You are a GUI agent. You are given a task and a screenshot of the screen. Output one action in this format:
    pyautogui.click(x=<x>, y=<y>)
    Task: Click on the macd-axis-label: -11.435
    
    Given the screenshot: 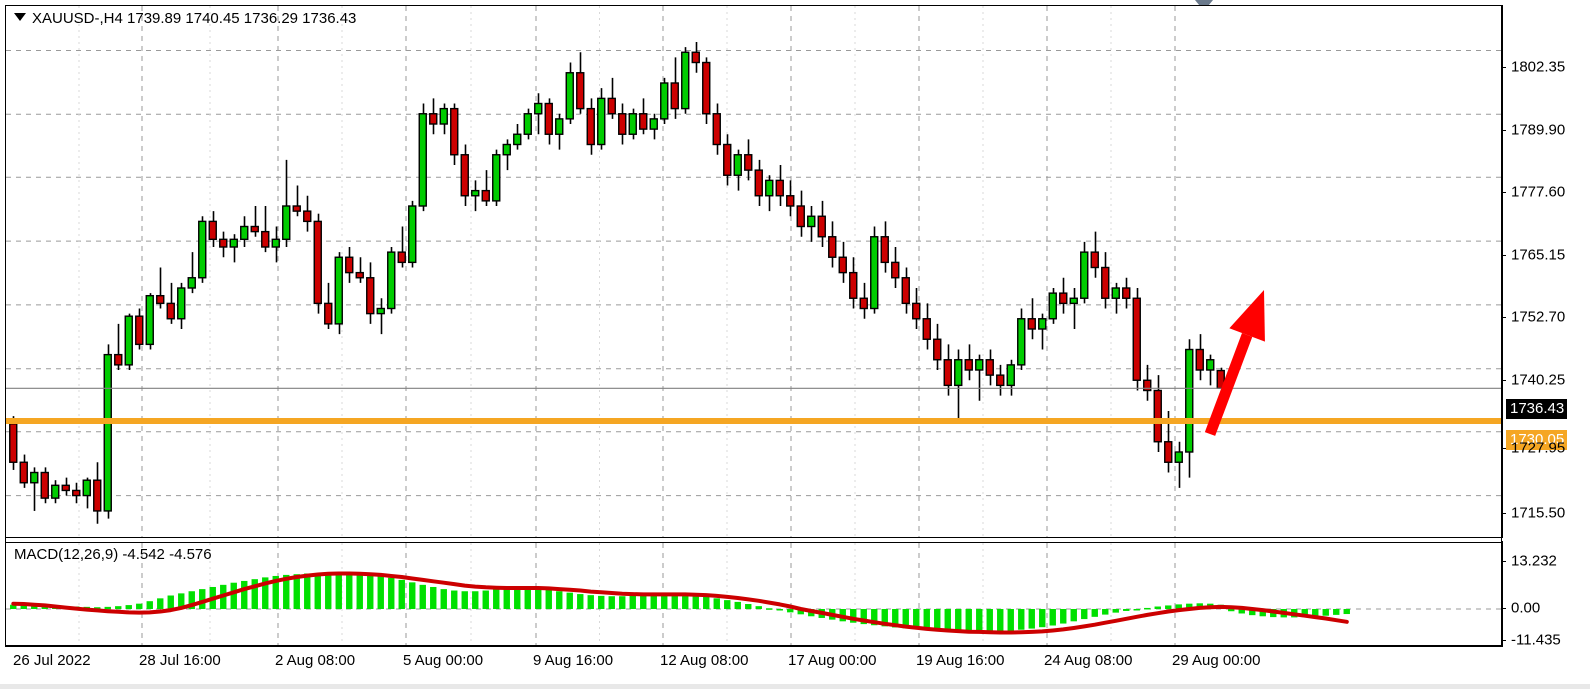 What is the action you would take?
    pyautogui.click(x=1536, y=640)
    